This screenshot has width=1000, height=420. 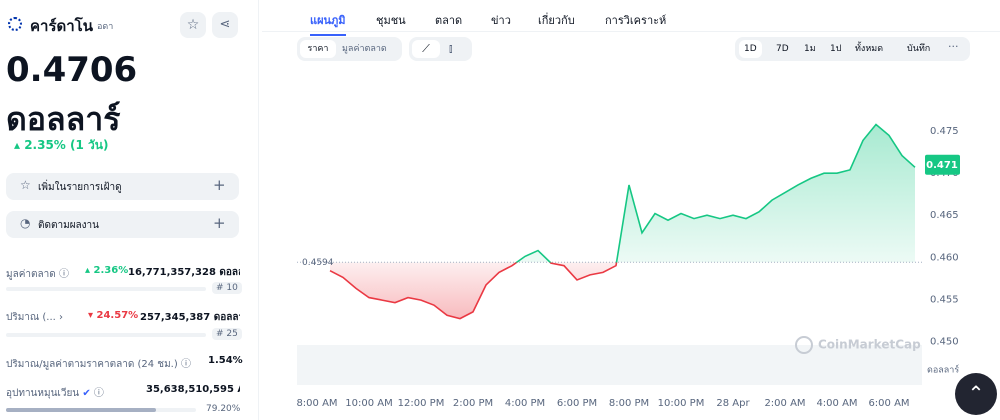 What do you see at coordinates (784, 403) in the screenshot?
I see `x-tick-label: 2:00 AM` at bounding box center [784, 403].